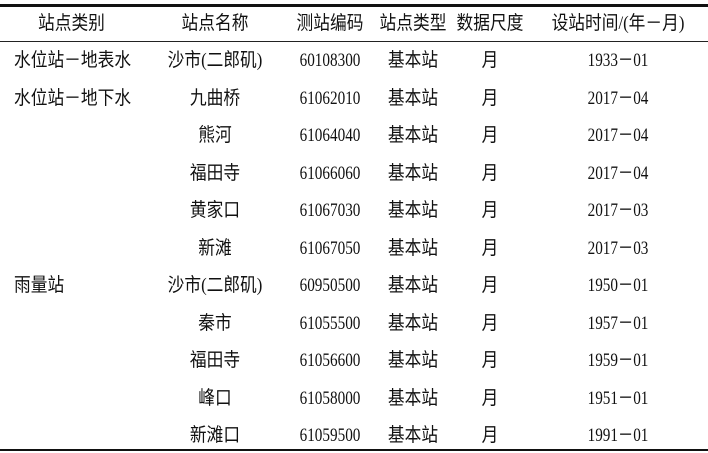 The width and height of the screenshot is (708, 453). What do you see at coordinates (39, 285) in the screenshot?
I see `cell-category: 雨量站` at bounding box center [39, 285].